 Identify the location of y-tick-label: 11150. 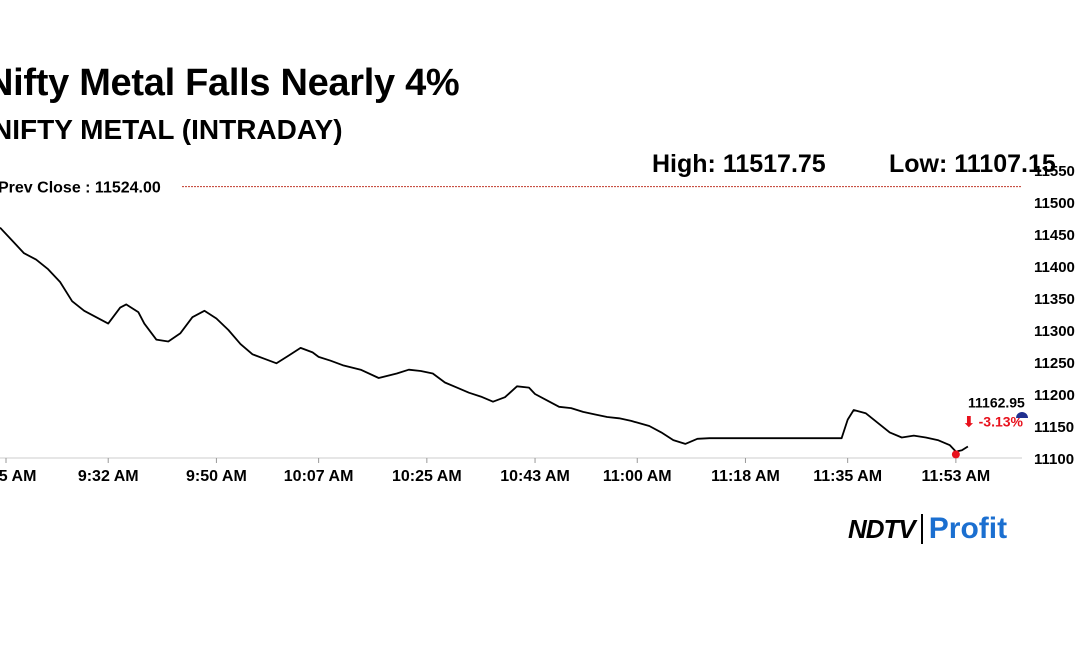
(1054, 427).